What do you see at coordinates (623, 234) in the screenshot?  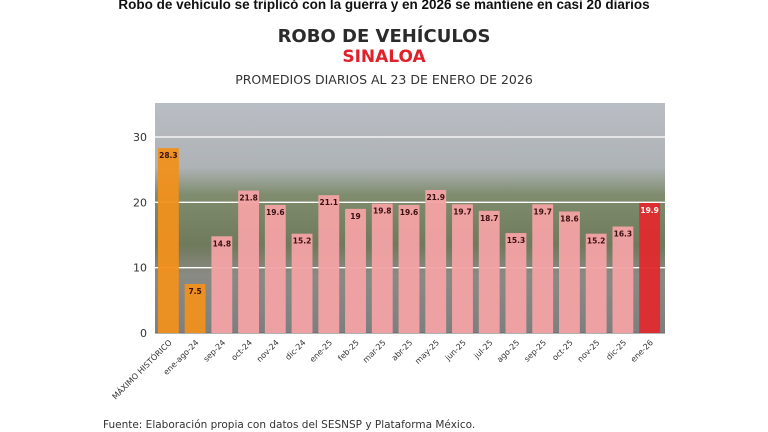 I see `data-label: 16.3` at bounding box center [623, 234].